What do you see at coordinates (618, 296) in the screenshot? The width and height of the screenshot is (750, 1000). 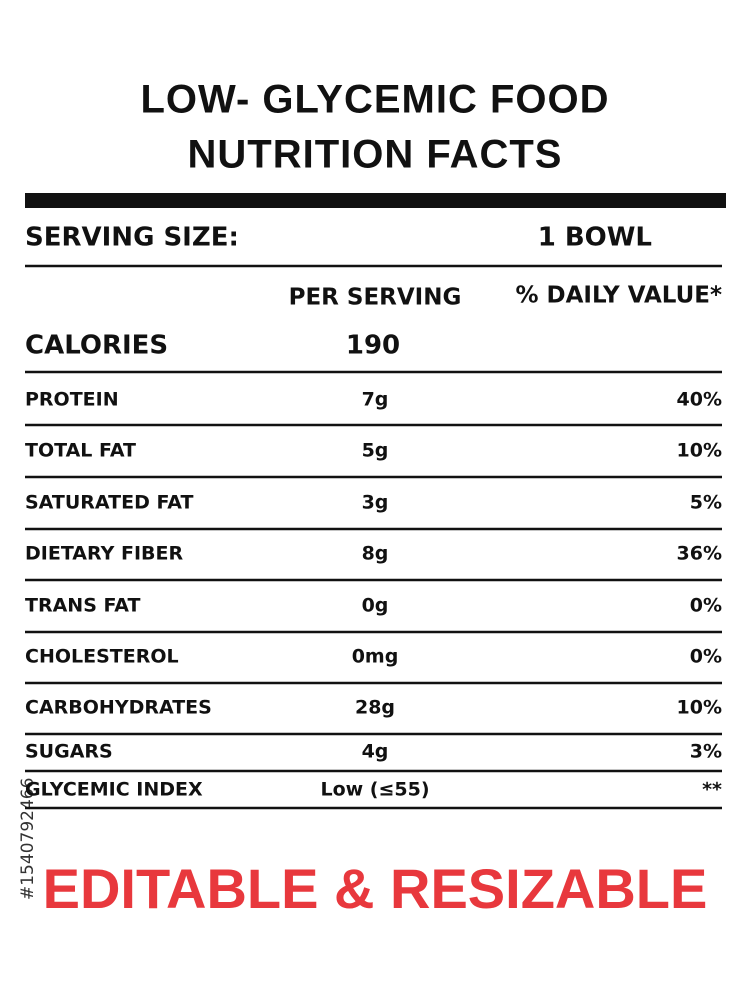 I see `column-header: % DAILY VALUE*` at bounding box center [618, 296].